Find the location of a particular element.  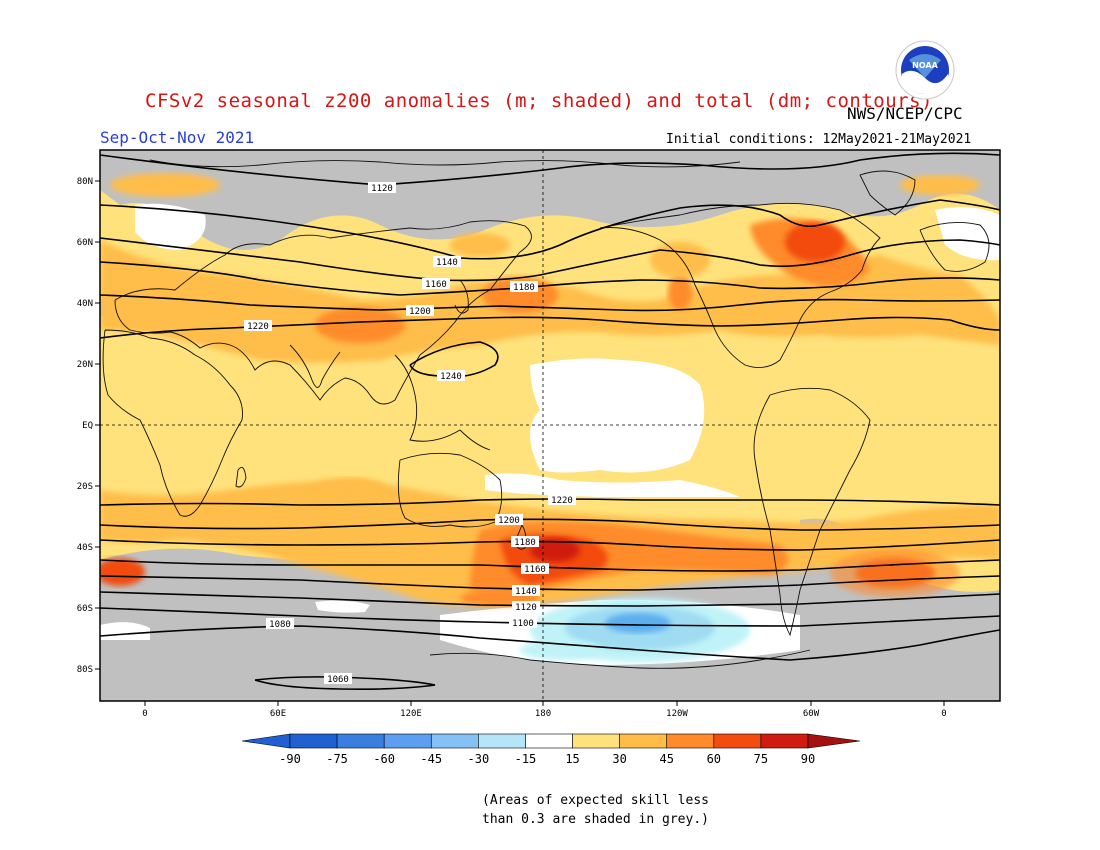

lat-label-40s: 40S is located at coordinates (85, 548).